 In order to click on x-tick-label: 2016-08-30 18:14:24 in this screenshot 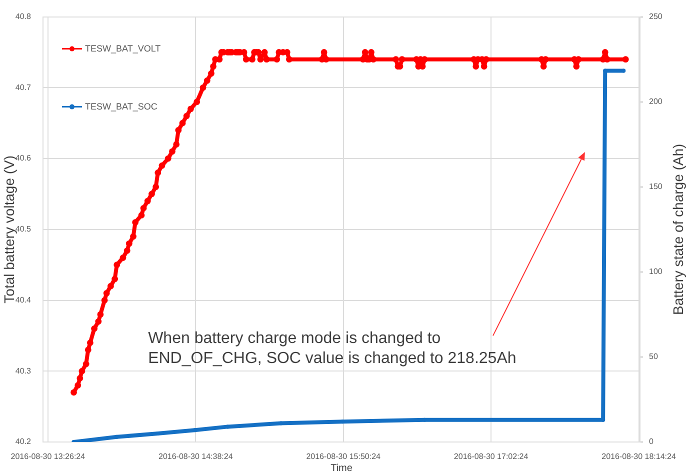, I will do `click(639, 457)`.